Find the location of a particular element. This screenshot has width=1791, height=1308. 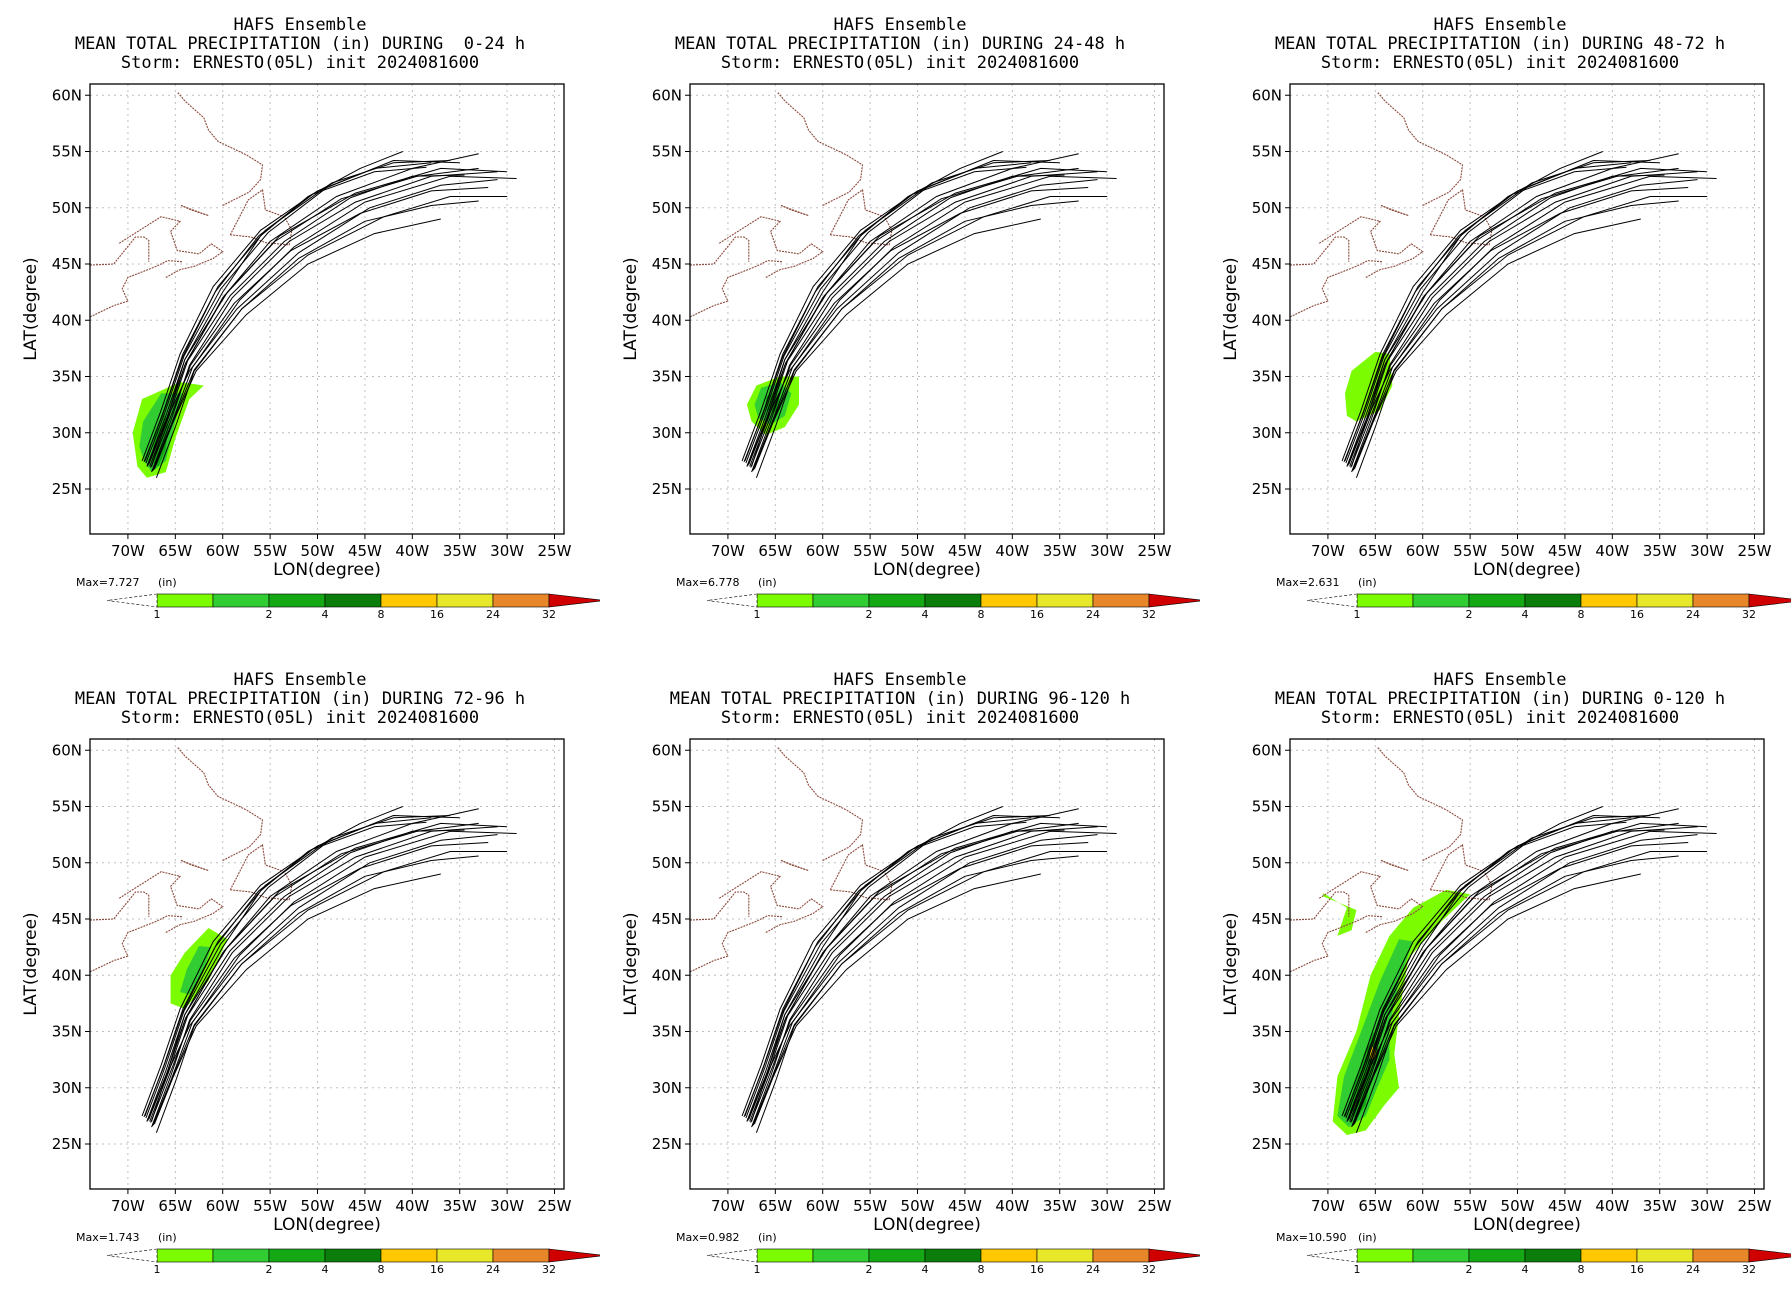

lat-tick-label: 45N is located at coordinates (67, 919).